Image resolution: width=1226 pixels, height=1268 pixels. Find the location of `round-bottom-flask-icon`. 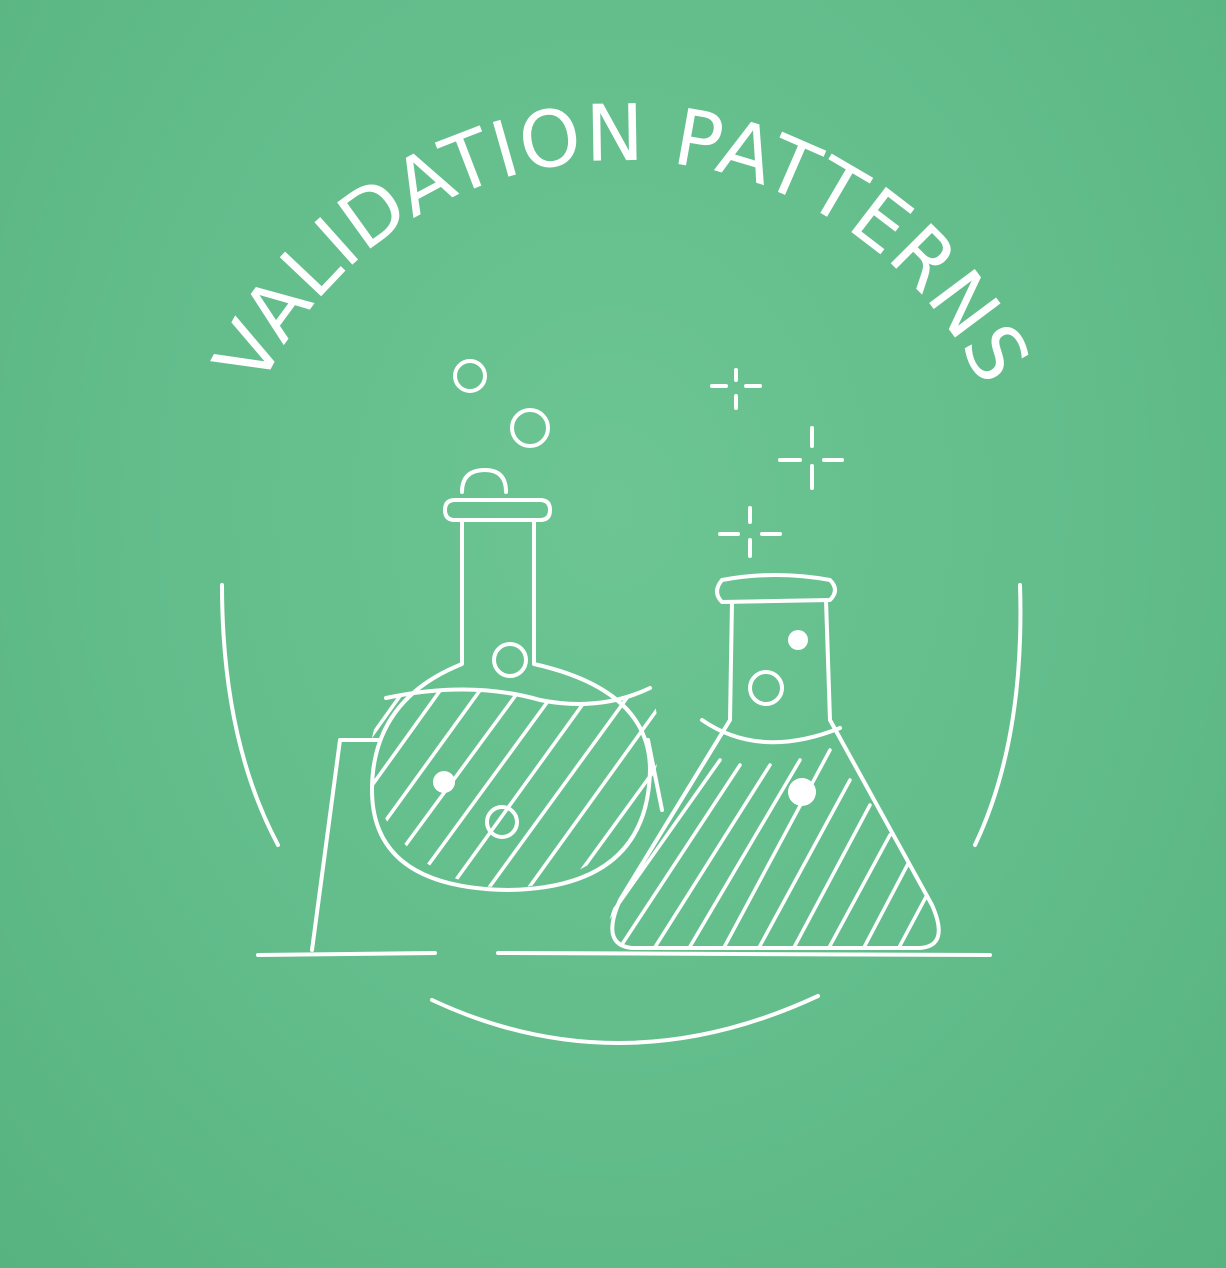

round-bottom-flask-icon is located at coordinates (487, 710).